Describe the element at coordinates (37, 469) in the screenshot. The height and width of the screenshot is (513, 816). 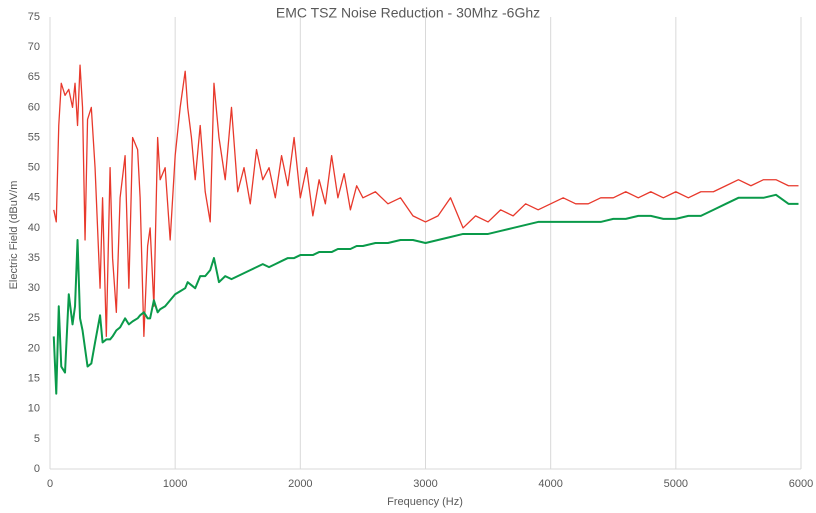
I see `y-tick-label: 0` at that location.